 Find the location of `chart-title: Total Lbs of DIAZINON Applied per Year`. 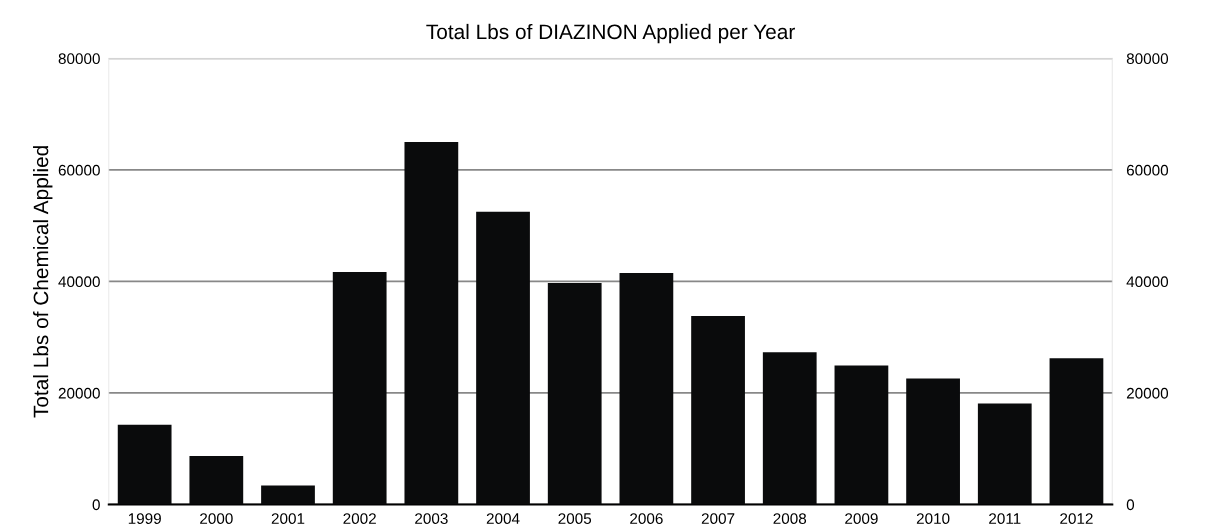

chart-title: Total Lbs of DIAZINON Applied per Year is located at coordinates (610, 33).